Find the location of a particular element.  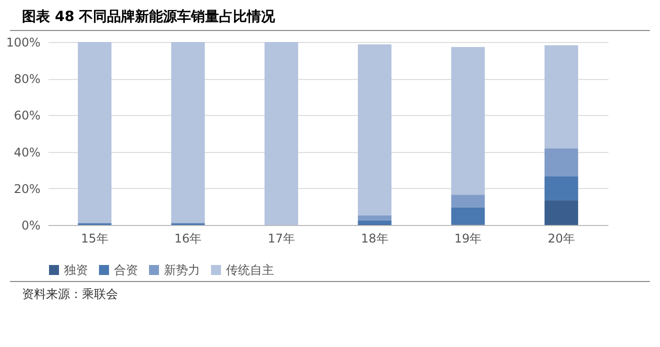

legend-label: 独资 is located at coordinates (76, 270).